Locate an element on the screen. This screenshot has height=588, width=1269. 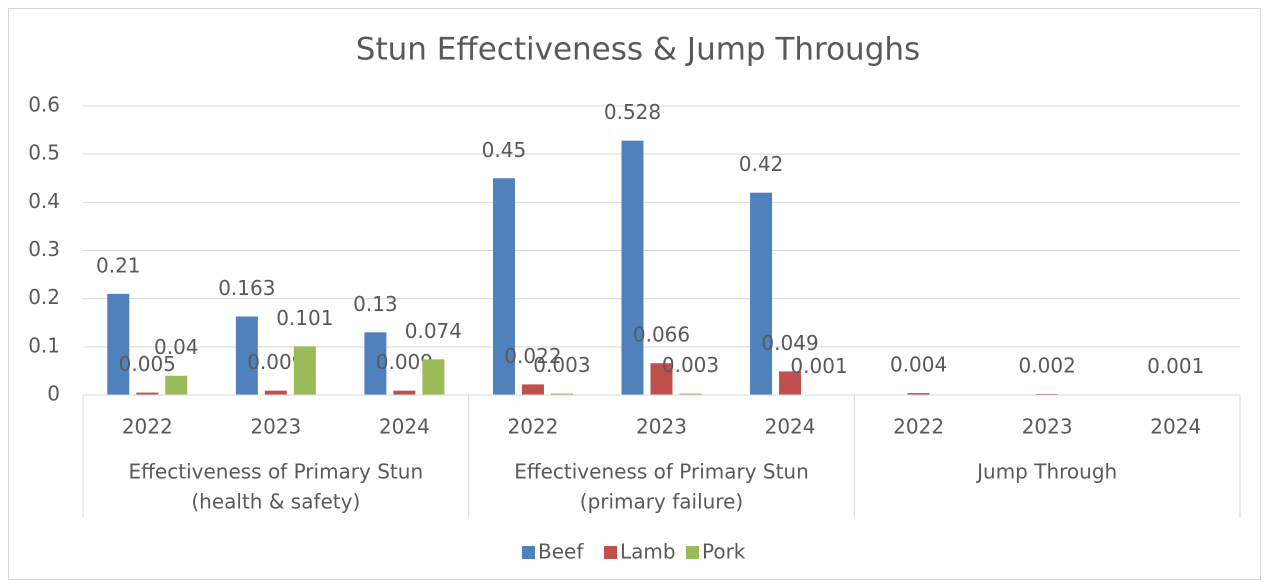
data-label: 0.13 is located at coordinates (375, 304).